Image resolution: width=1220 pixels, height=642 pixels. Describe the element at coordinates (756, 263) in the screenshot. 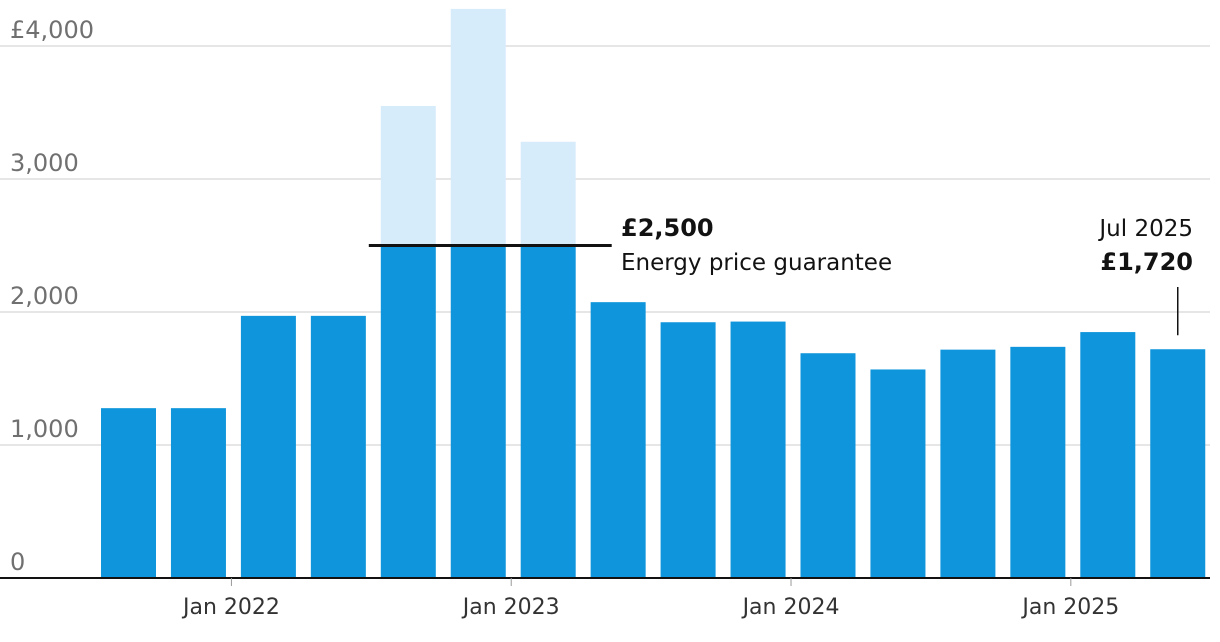

I see `price-guarantee-label: Energy price guarantee` at that location.